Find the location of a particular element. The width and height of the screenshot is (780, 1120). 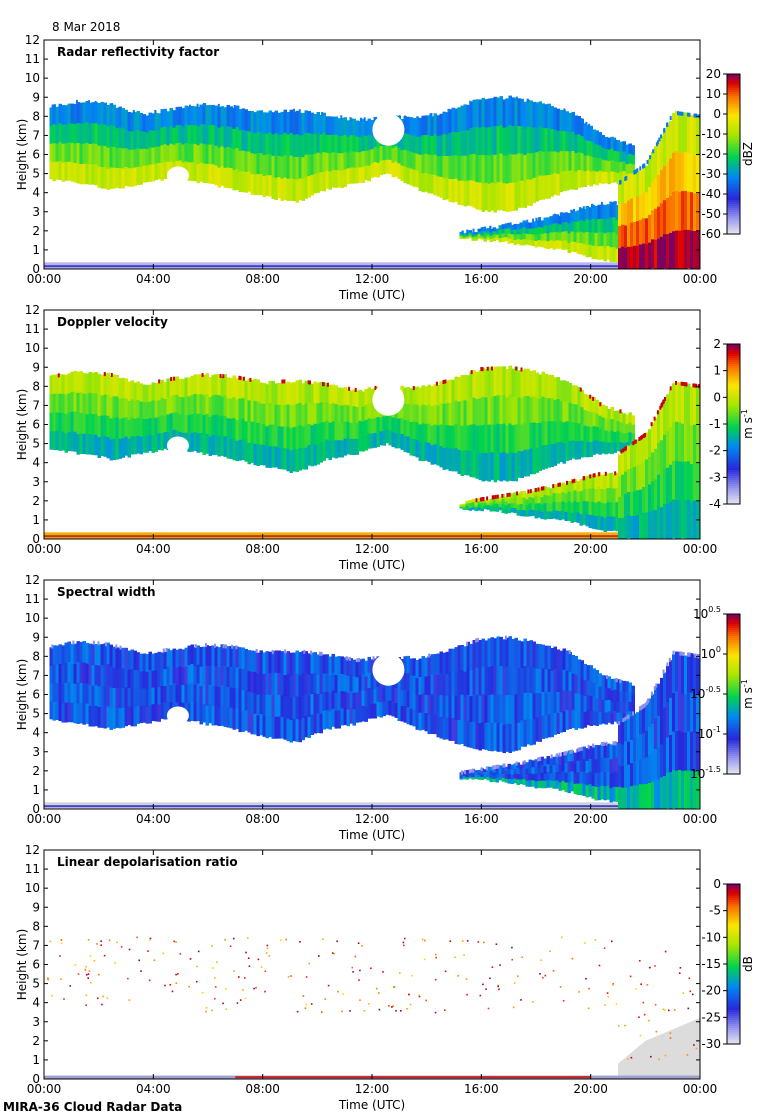

x-tick-label: 20:00 is located at coordinates (590, 549).